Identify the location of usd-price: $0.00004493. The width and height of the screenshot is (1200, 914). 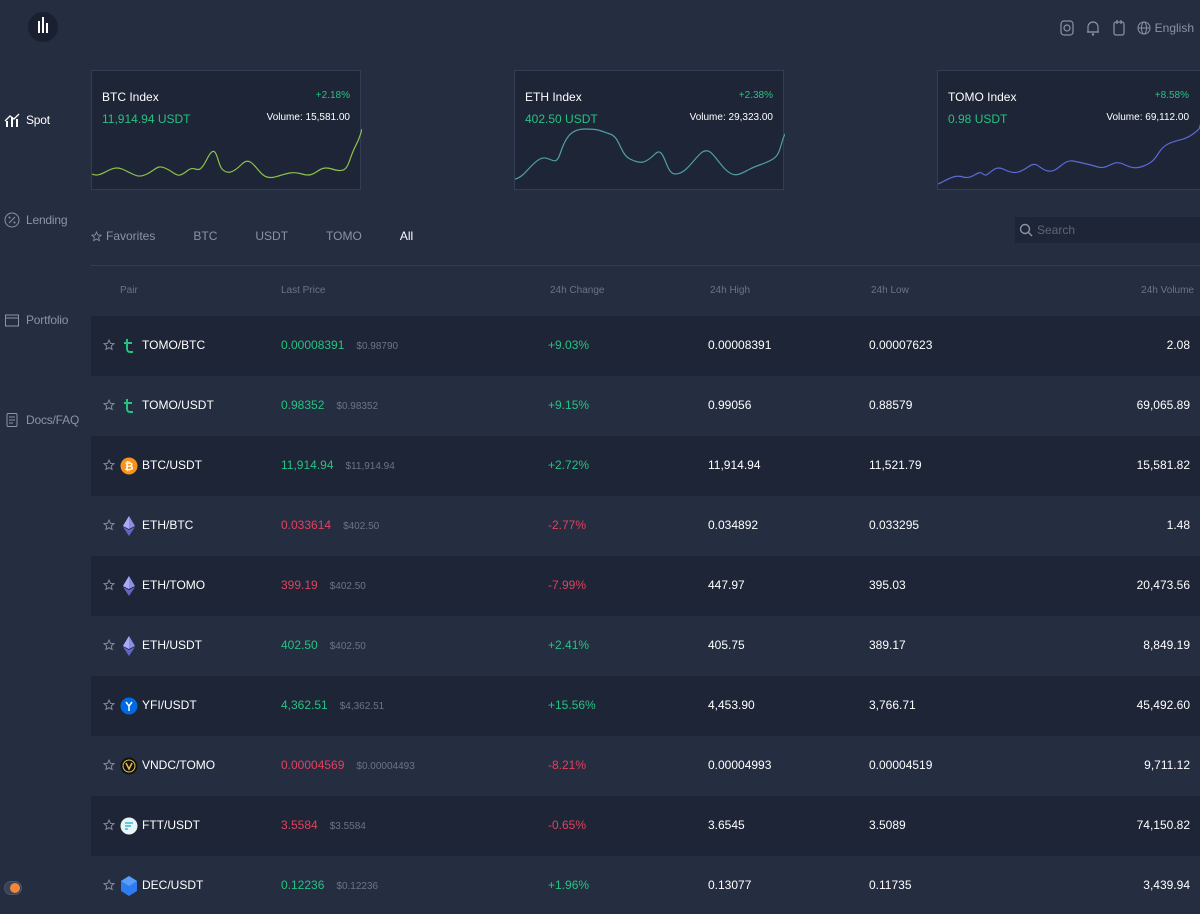
(385, 766).